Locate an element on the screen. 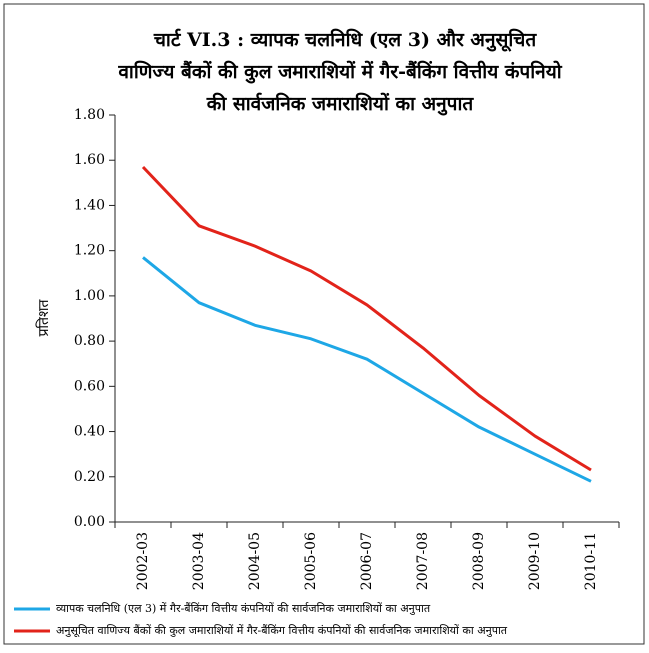 Image resolution: width=649 pixels, height=653 pixels. x-tick-label: 2007-08 is located at coordinates (423, 561).